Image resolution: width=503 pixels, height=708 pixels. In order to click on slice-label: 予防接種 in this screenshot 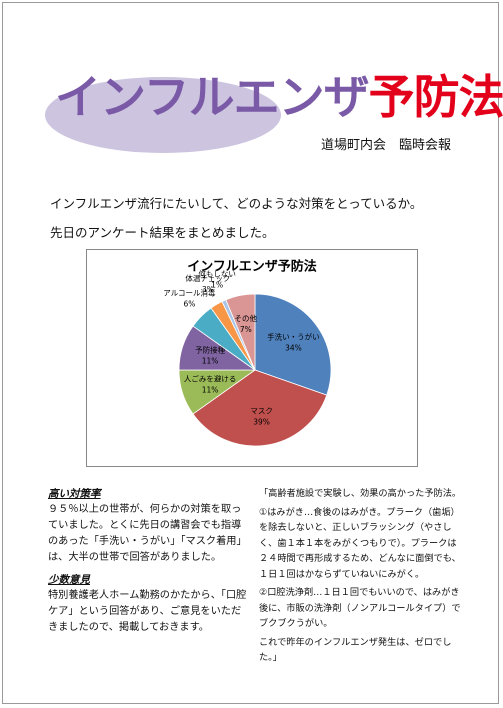, I will do `click(210, 350)`.